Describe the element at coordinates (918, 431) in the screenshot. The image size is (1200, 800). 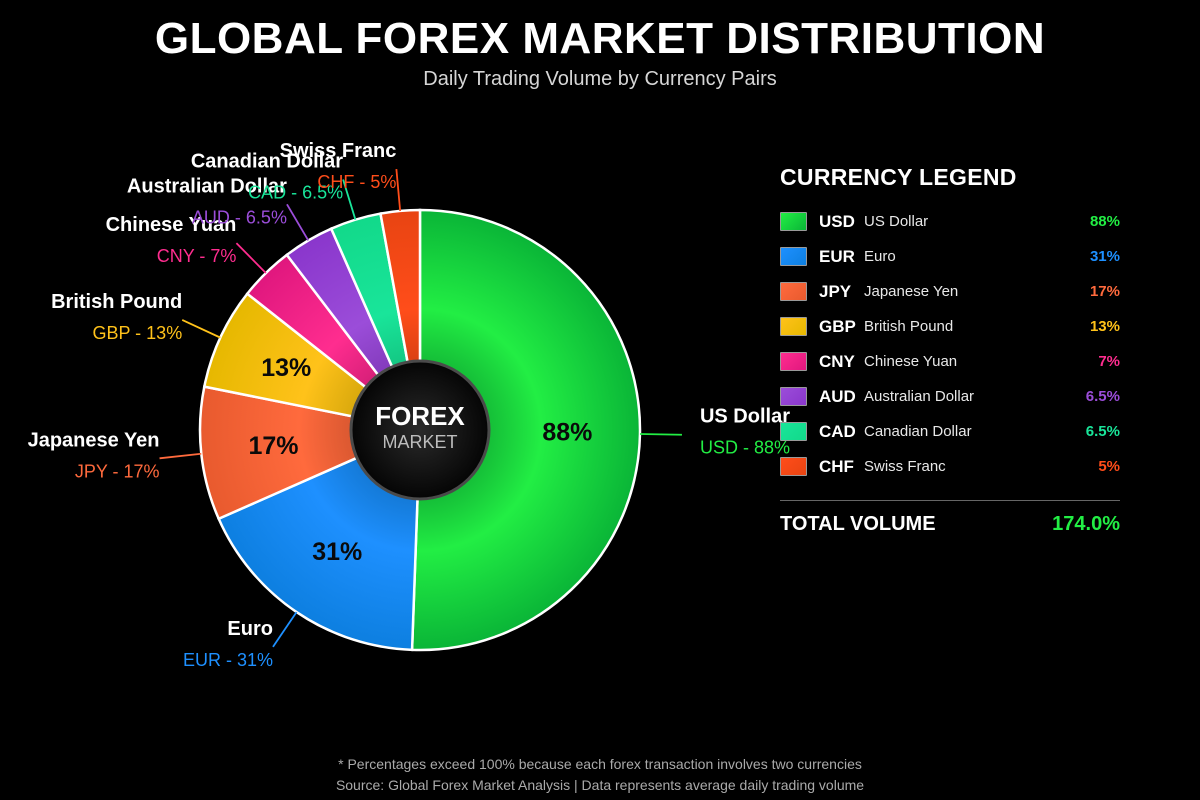
I see `legend-currency-name: Canadian Dollar` at that location.